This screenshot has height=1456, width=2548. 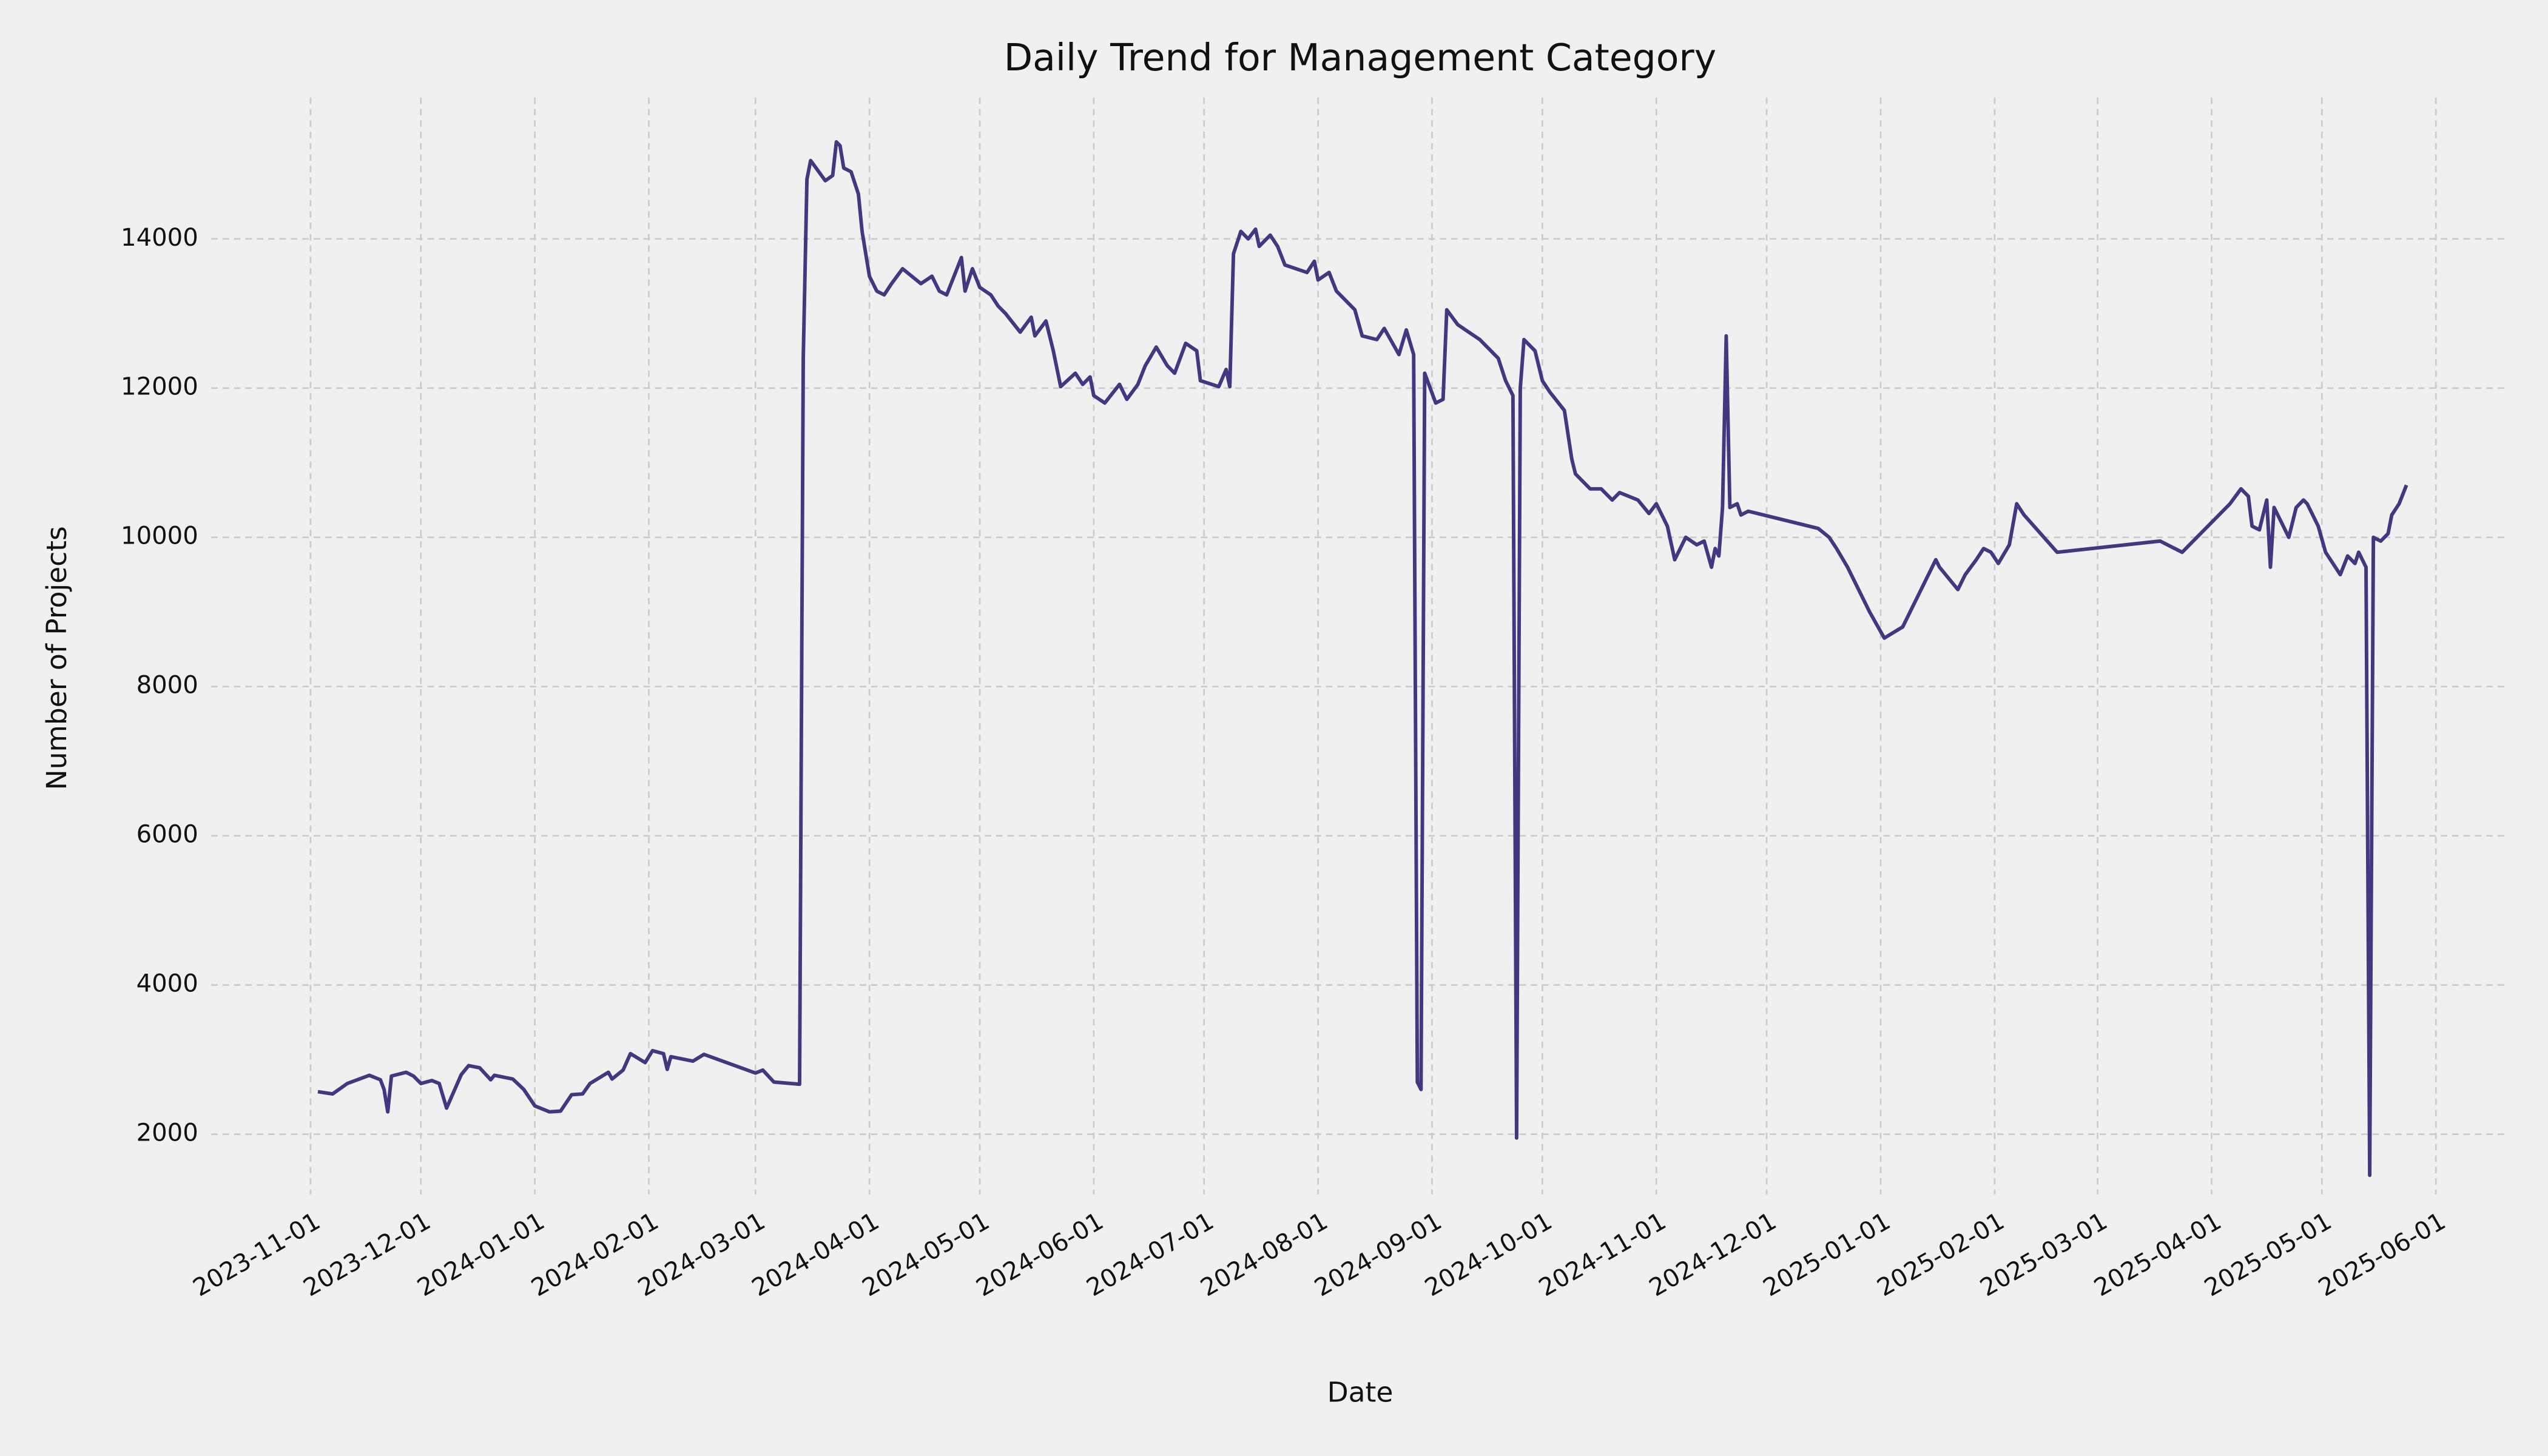 I want to click on y-tick-label: 14000, so click(x=159, y=238).